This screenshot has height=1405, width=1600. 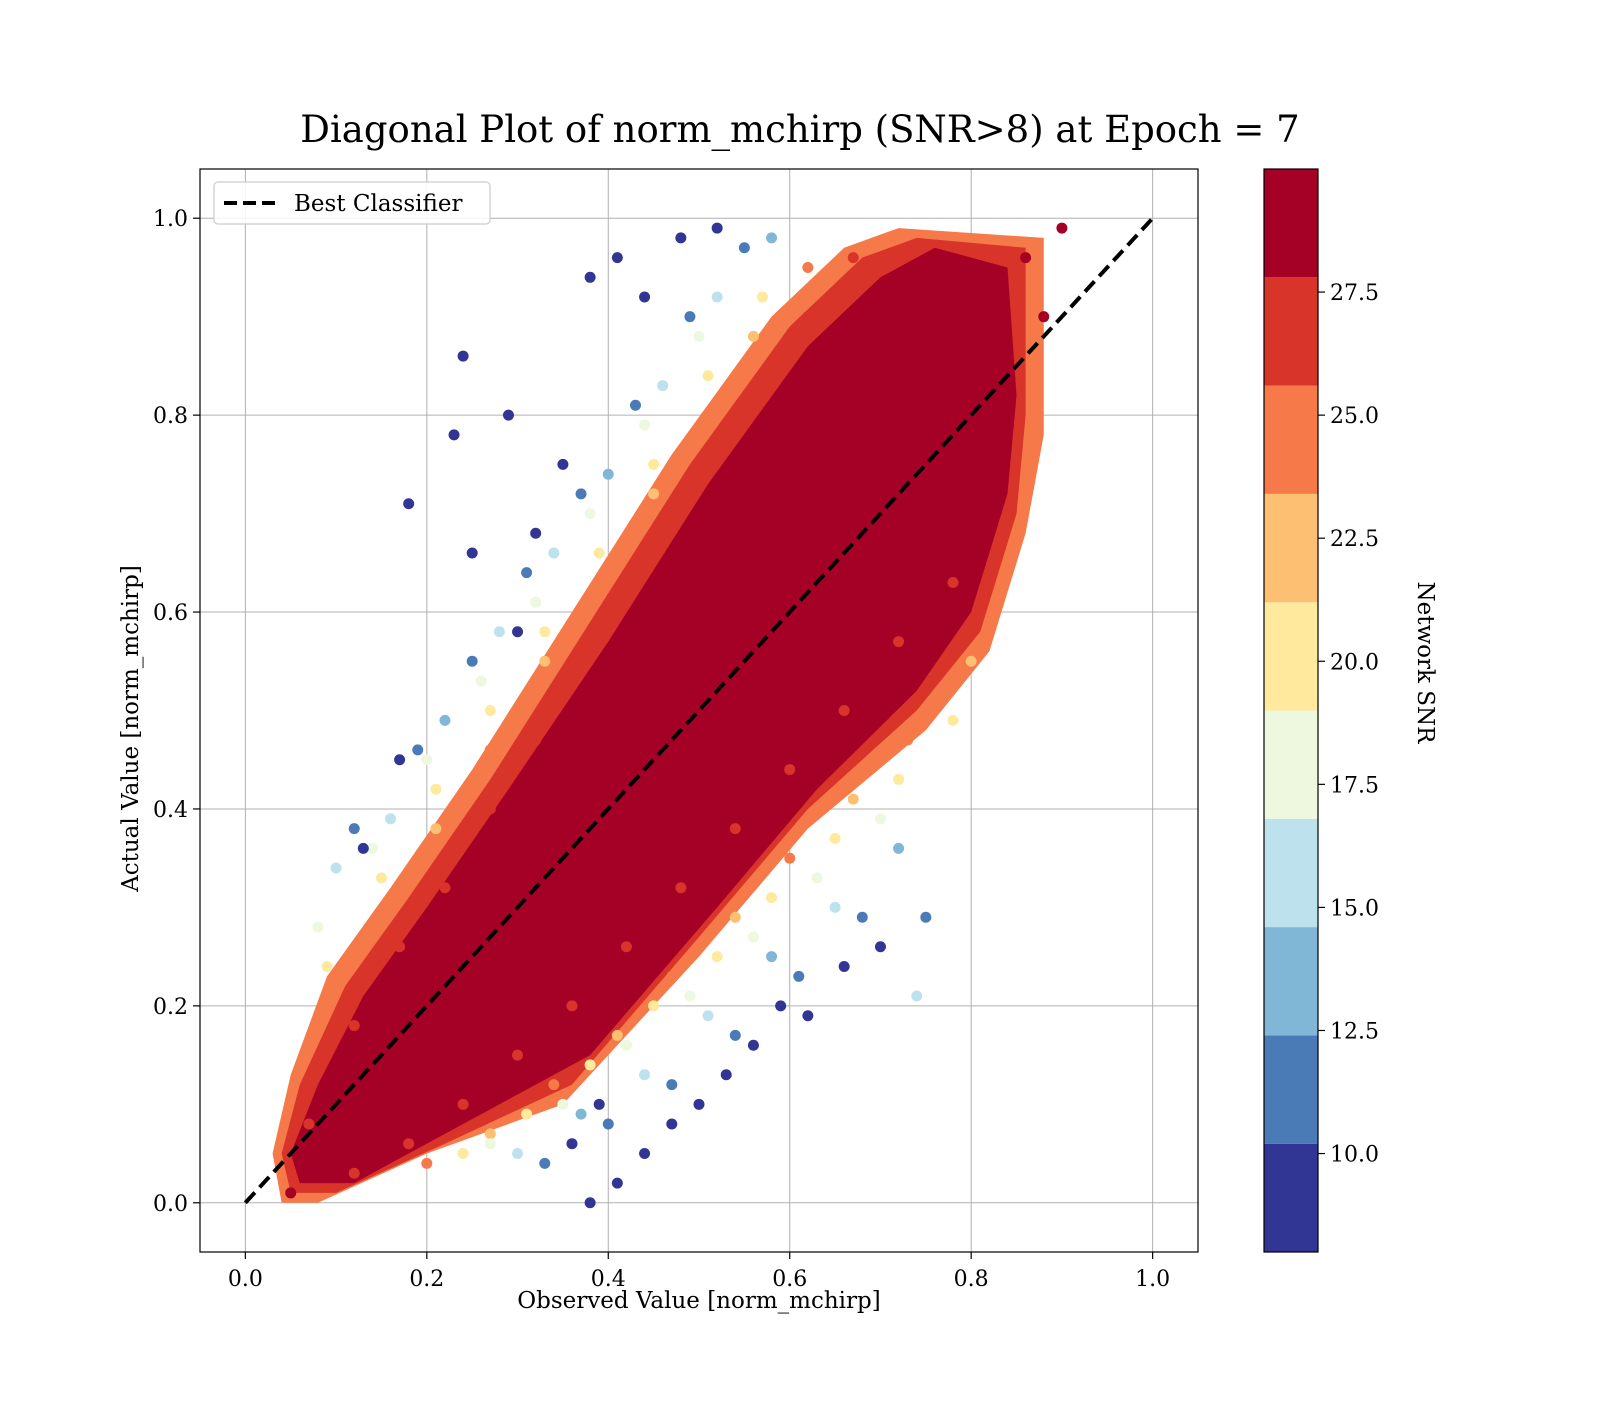 What do you see at coordinates (378, 204) in the screenshot?
I see `legend-entry-best-classifier: Best Classifier` at bounding box center [378, 204].